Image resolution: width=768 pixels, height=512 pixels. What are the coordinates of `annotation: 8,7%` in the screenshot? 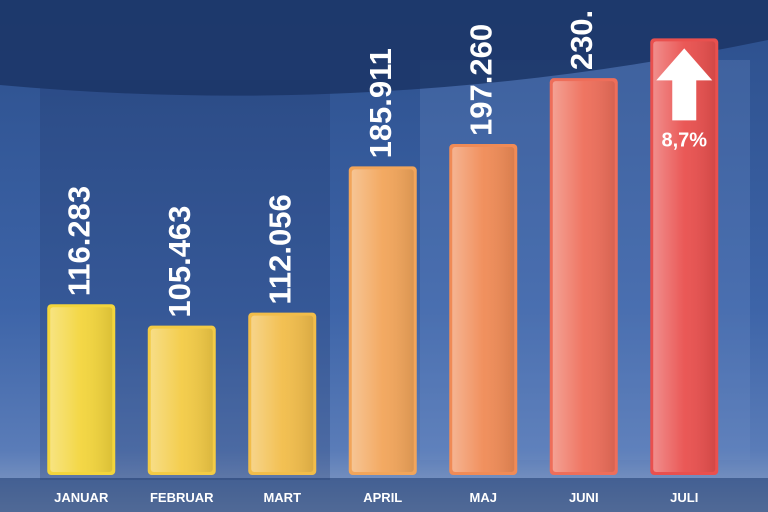 It's located at (684, 140).